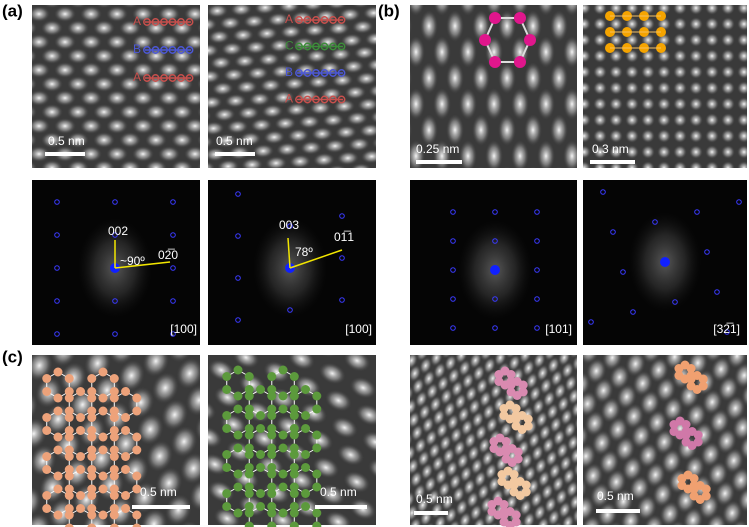 This screenshot has height=527, width=749. What do you see at coordinates (439, 162) in the screenshot?
I see `scale-bar` at bounding box center [439, 162].